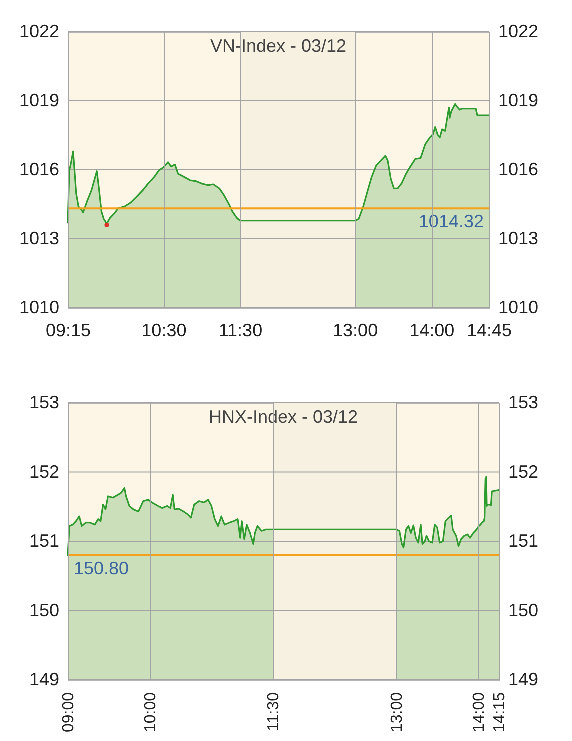 The image size is (572, 741). Describe the element at coordinates (39, 308) in the screenshot. I see `y-tick-label: 1010` at that location.